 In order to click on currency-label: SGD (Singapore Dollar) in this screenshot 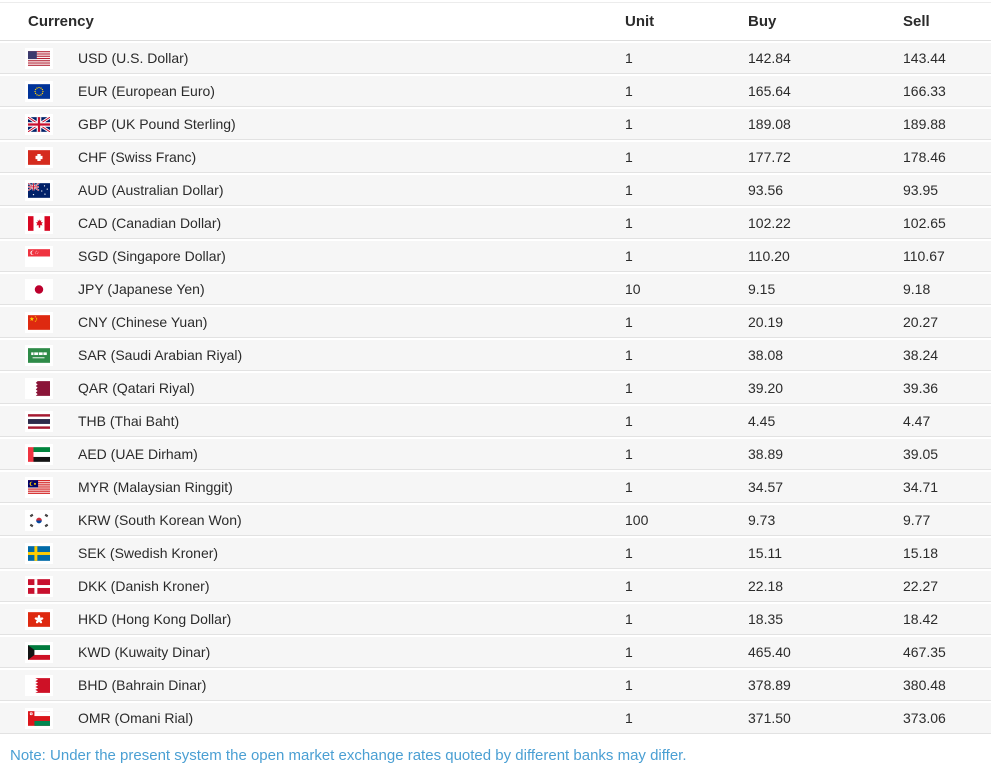, I will do `click(152, 256)`.